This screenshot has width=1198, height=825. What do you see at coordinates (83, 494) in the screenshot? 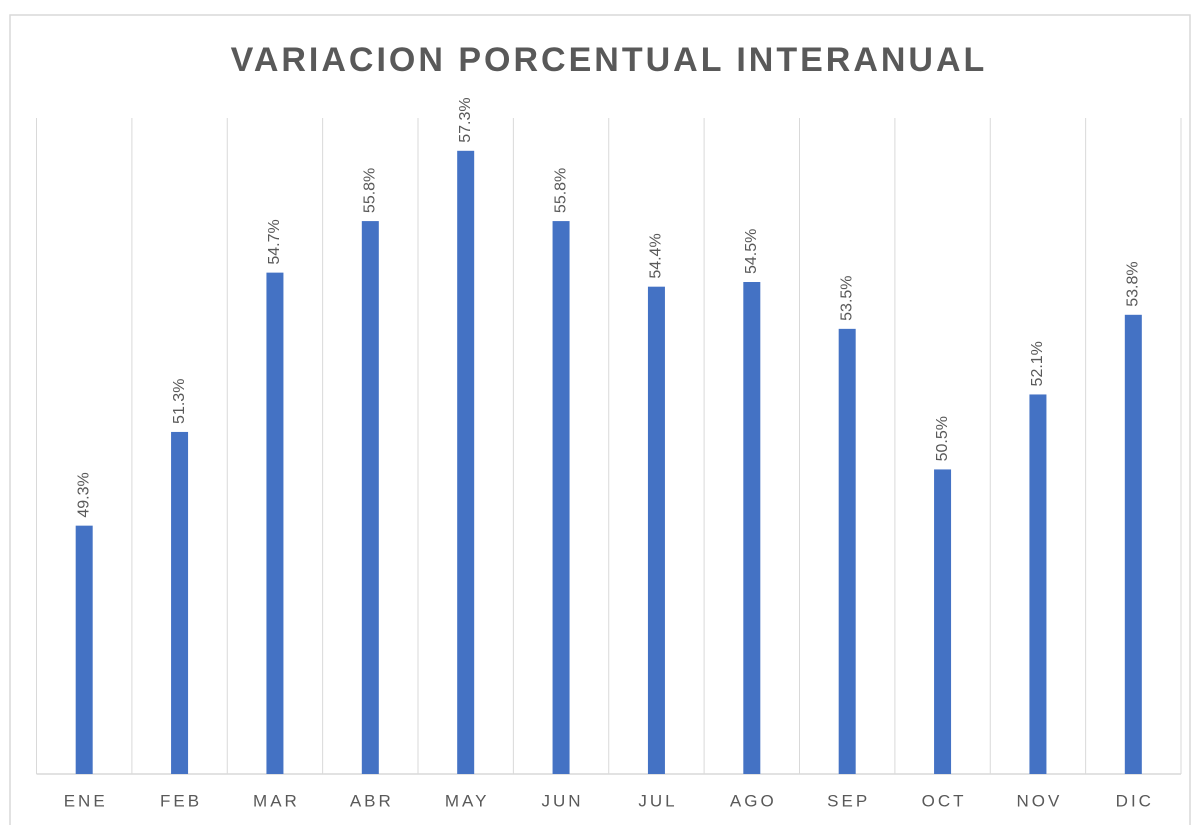
I see `value-label: 49.3%` at bounding box center [83, 494].